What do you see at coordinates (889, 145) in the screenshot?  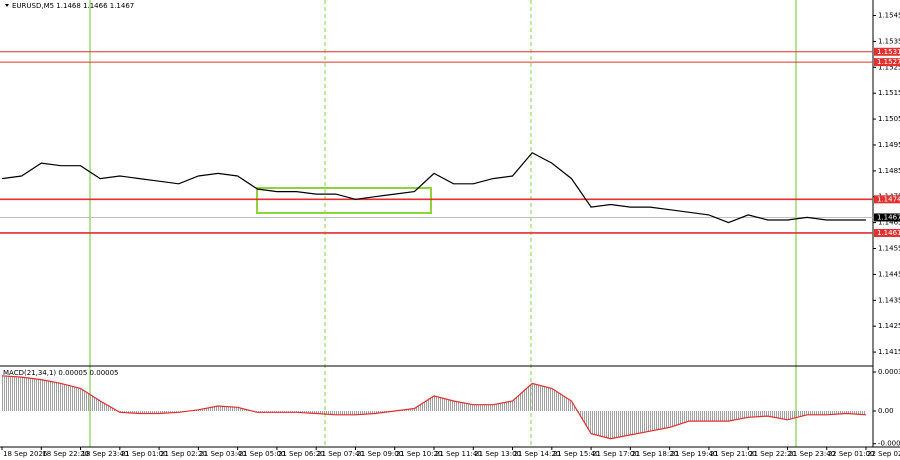 I see `y-tick-label: 1.1495` at bounding box center [889, 145].